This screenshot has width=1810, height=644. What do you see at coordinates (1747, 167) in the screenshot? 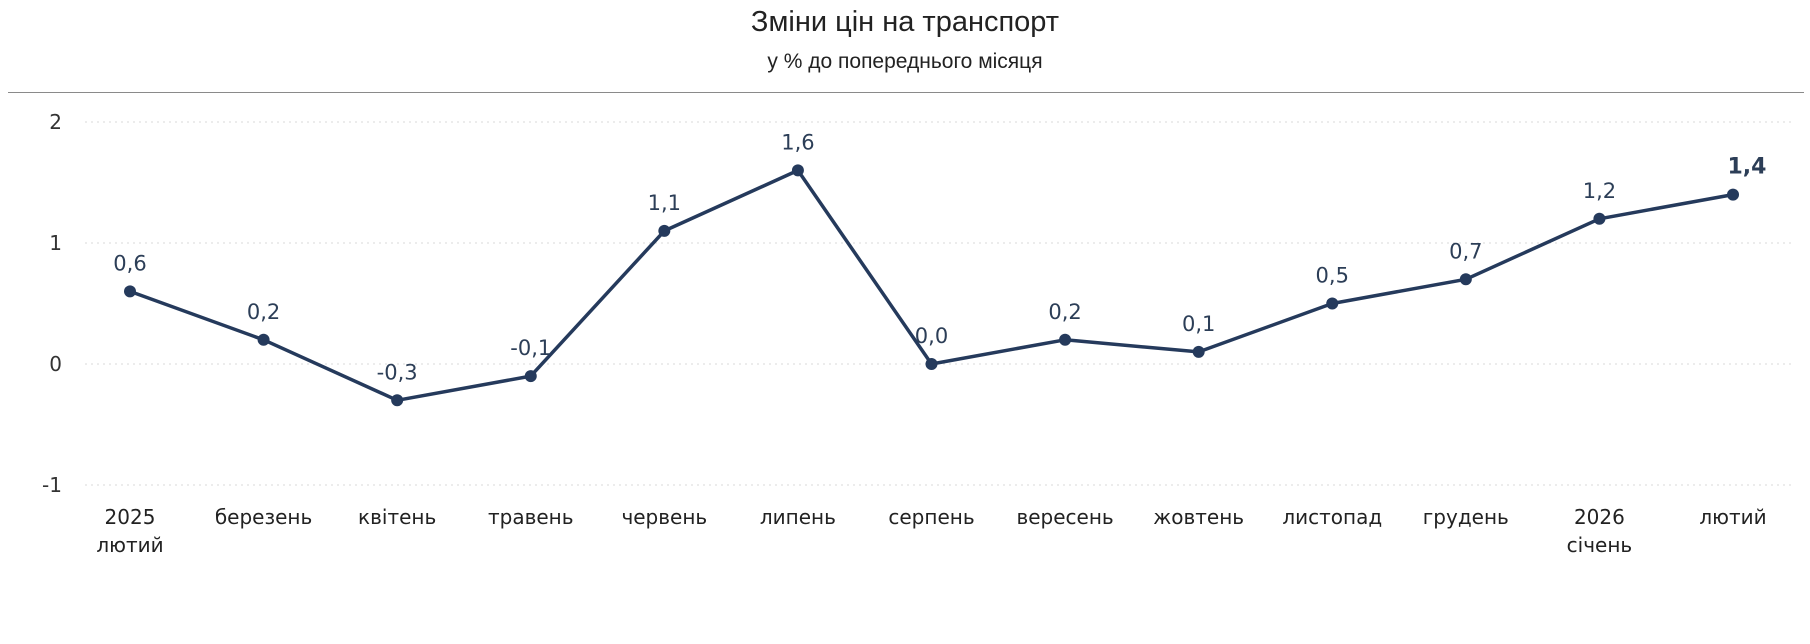
I see `data-label: 1,4` at bounding box center [1747, 167].